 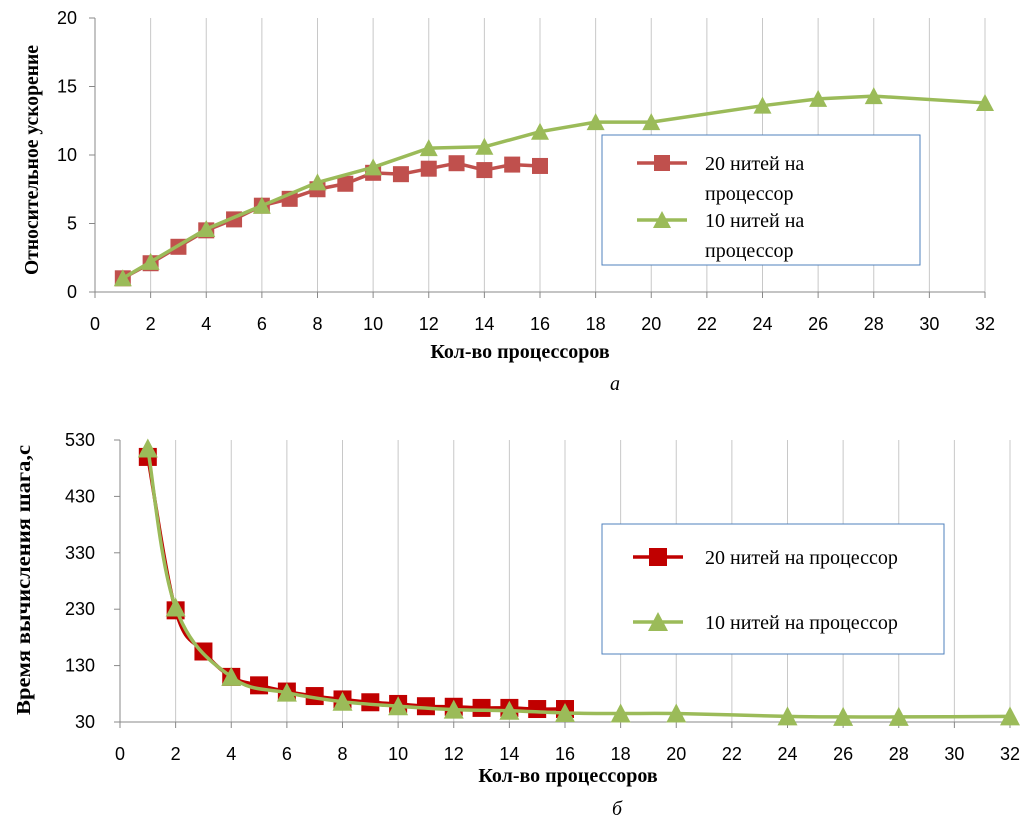 What do you see at coordinates (120, 754) in the screenshot?
I see `chart-b-x-tick-label-0: 0` at bounding box center [120, 754].